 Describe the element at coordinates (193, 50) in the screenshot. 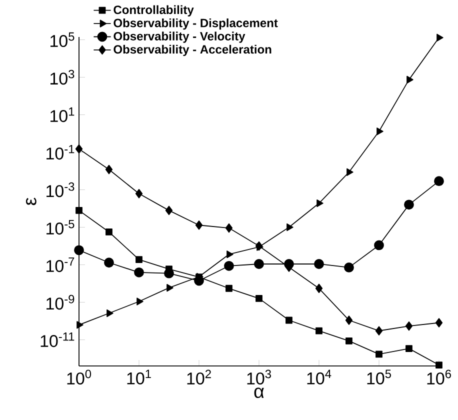

I see `legend-label: Observability - Acceleration` at that location.